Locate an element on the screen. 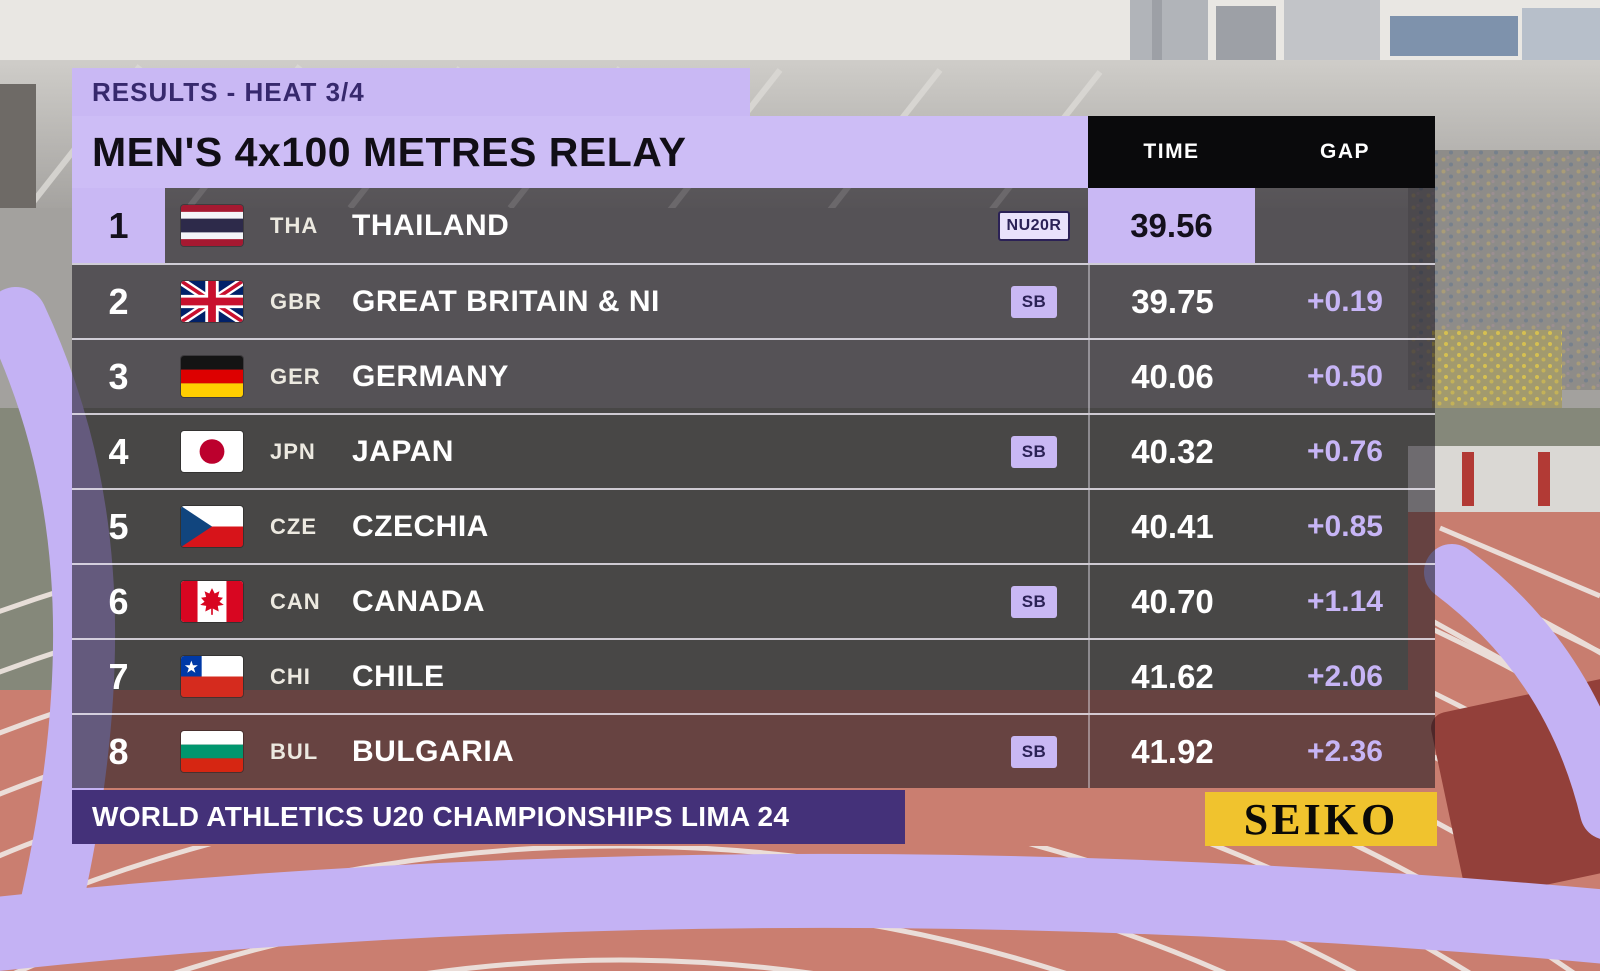 The image size is (1600, 971). time-cell: 39.75 is located at coordinates (1171, 301).